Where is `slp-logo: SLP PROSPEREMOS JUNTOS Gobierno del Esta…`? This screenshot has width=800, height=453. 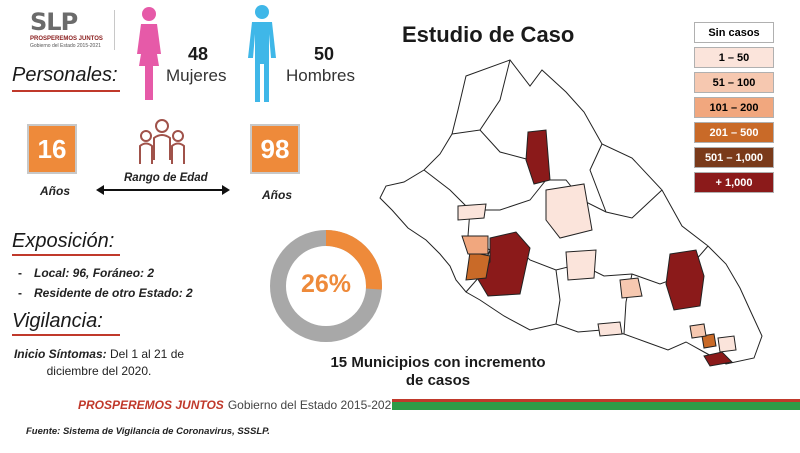
slp-logo: SLP PROSPEREMOS JUNTOS Gobierno del Esta… is located at coordinates (70, 31).